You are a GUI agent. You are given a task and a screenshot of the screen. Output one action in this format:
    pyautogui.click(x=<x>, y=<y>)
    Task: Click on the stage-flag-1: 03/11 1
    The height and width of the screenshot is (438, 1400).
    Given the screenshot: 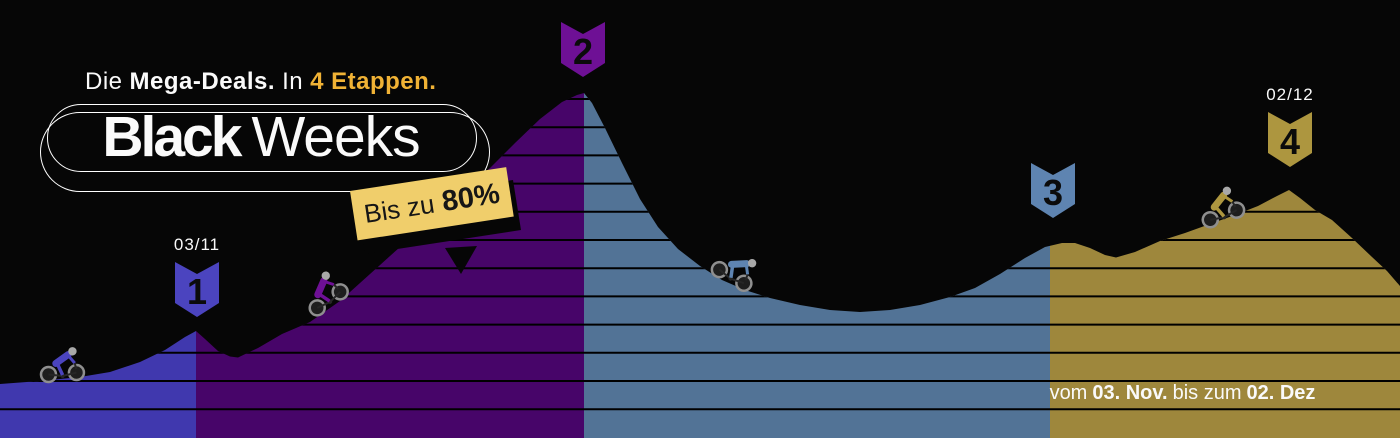 What is the action you would take?
    pyautogui.click(x=197, y=276)
    